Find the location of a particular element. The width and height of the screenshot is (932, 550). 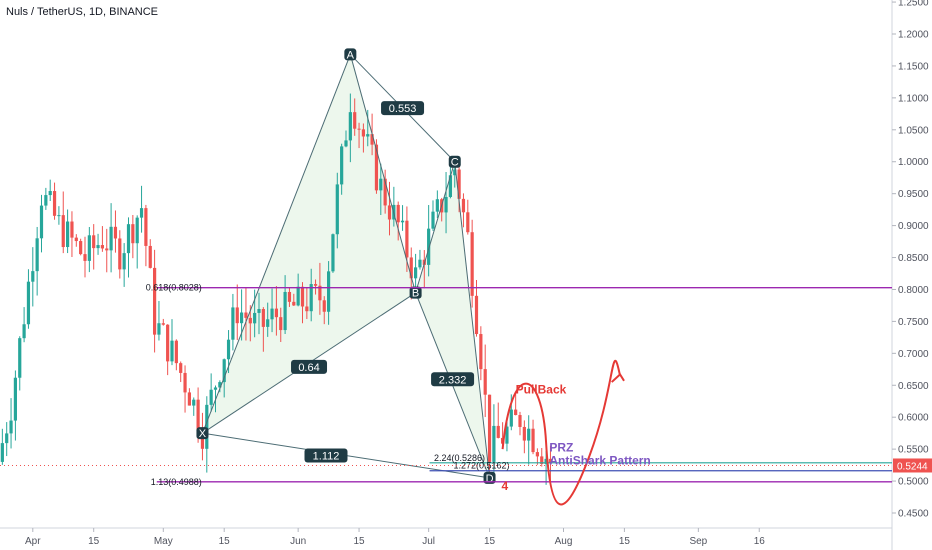

point-label-c: C is located at coordinates (454, 162).